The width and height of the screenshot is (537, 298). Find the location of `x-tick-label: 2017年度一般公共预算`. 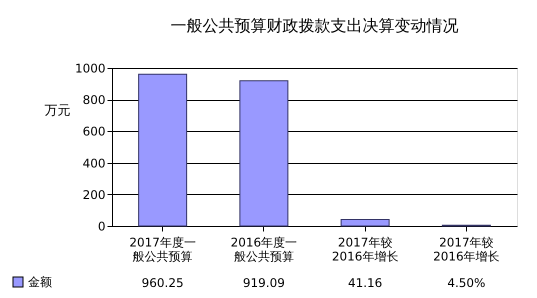

x-tick-label: 2017年度一般公共预算 is located at coordinates (162, 250).